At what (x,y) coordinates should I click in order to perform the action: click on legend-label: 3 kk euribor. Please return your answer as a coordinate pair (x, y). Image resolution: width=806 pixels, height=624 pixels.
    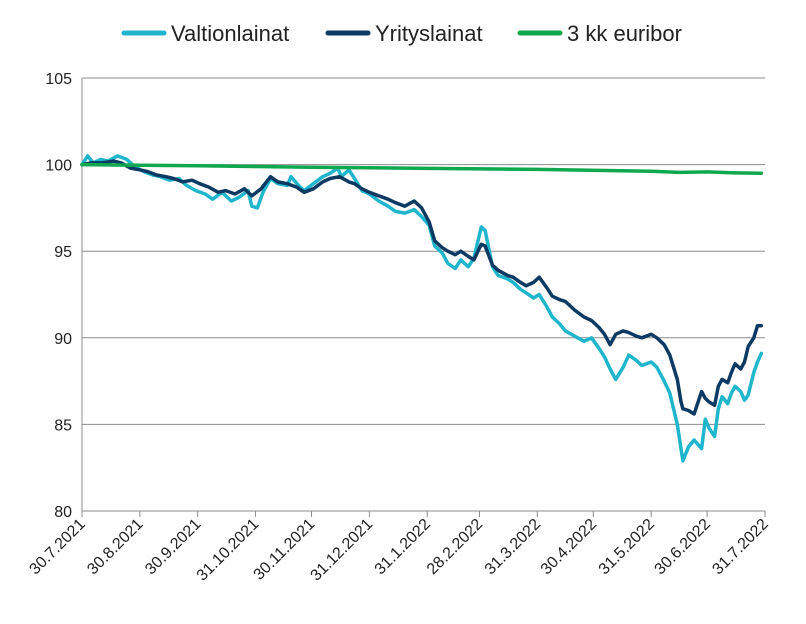
    Looking at the image, I should click on (624, 33).